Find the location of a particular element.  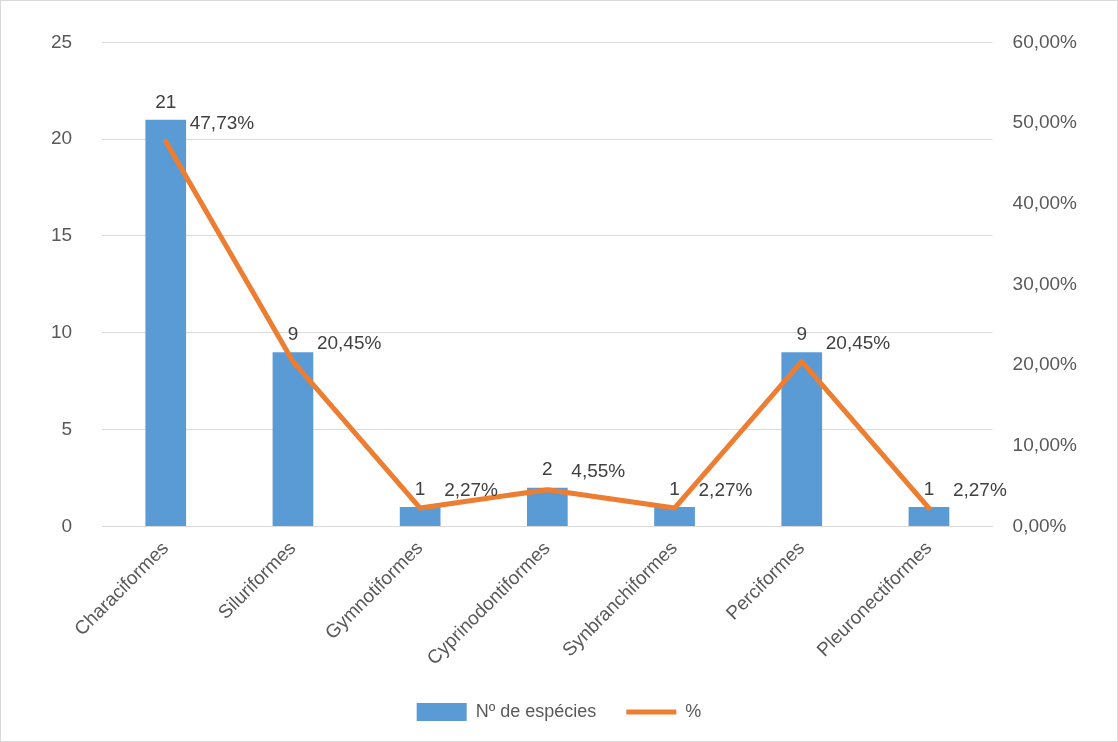

data-label: 2 is located at coordinates (547, 469).